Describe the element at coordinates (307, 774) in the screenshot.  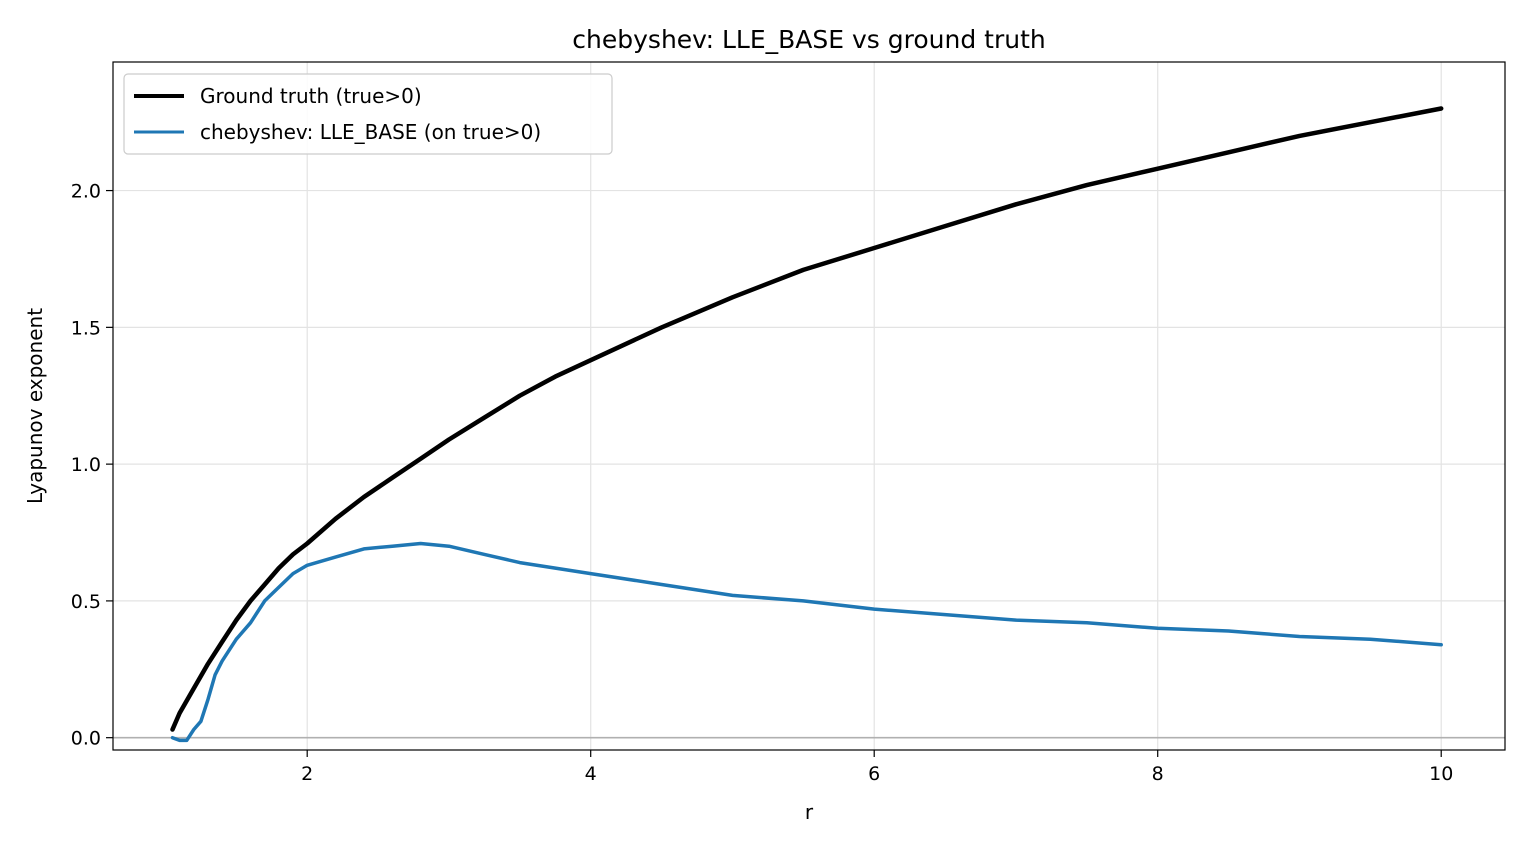
I see `x-tick-label: 2` at that location.